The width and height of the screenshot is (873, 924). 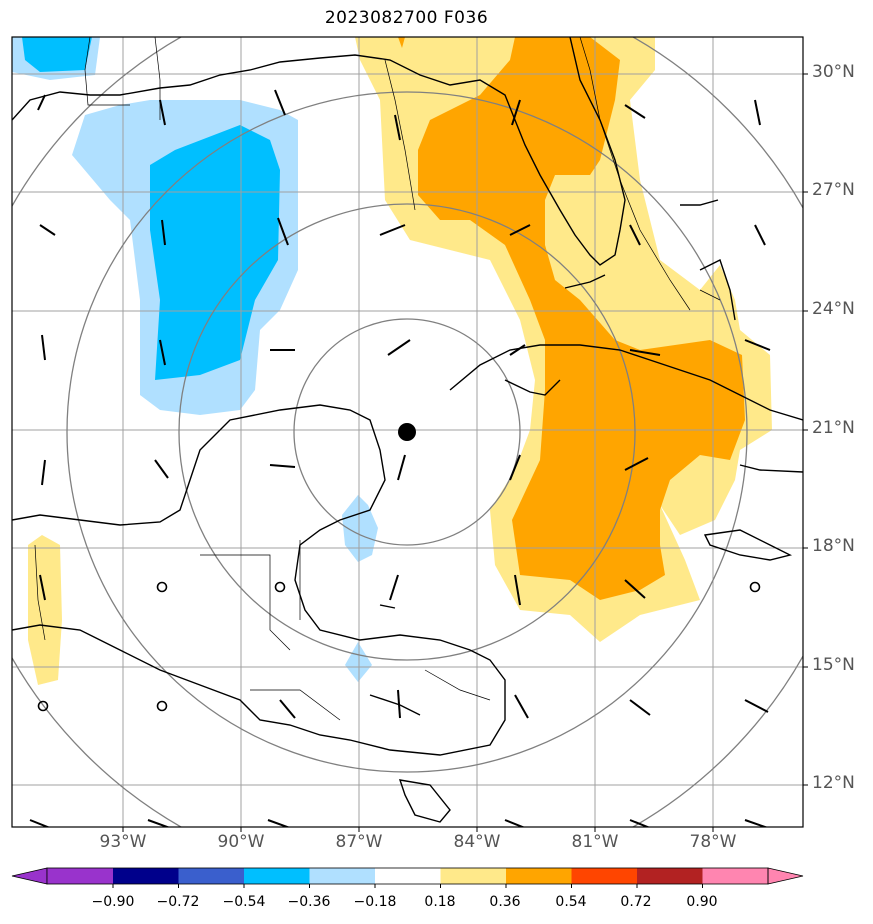 I want to click on lat-label-27n: 27°N, so click(x=833, y=190).